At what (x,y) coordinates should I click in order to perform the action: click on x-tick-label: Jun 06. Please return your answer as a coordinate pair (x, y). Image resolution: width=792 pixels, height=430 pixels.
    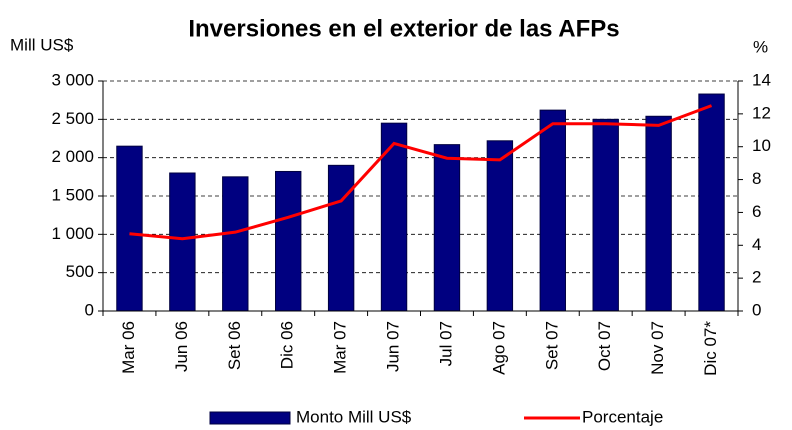
    Looking at the image, I should click on (181, 346).